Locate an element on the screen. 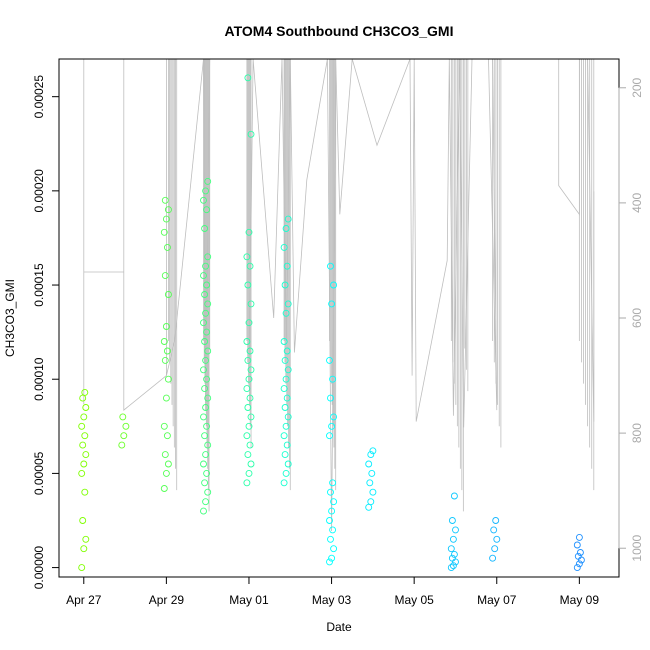  y-tick-label: 0.00015 is located at coordinates (39, 285).